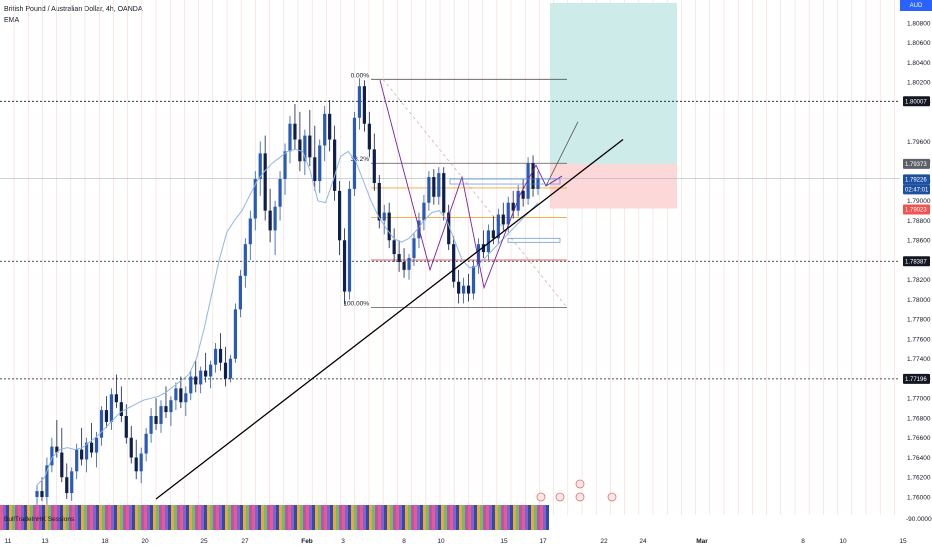  I want to click on stop-tag: 1.79023, so click(916, 209).